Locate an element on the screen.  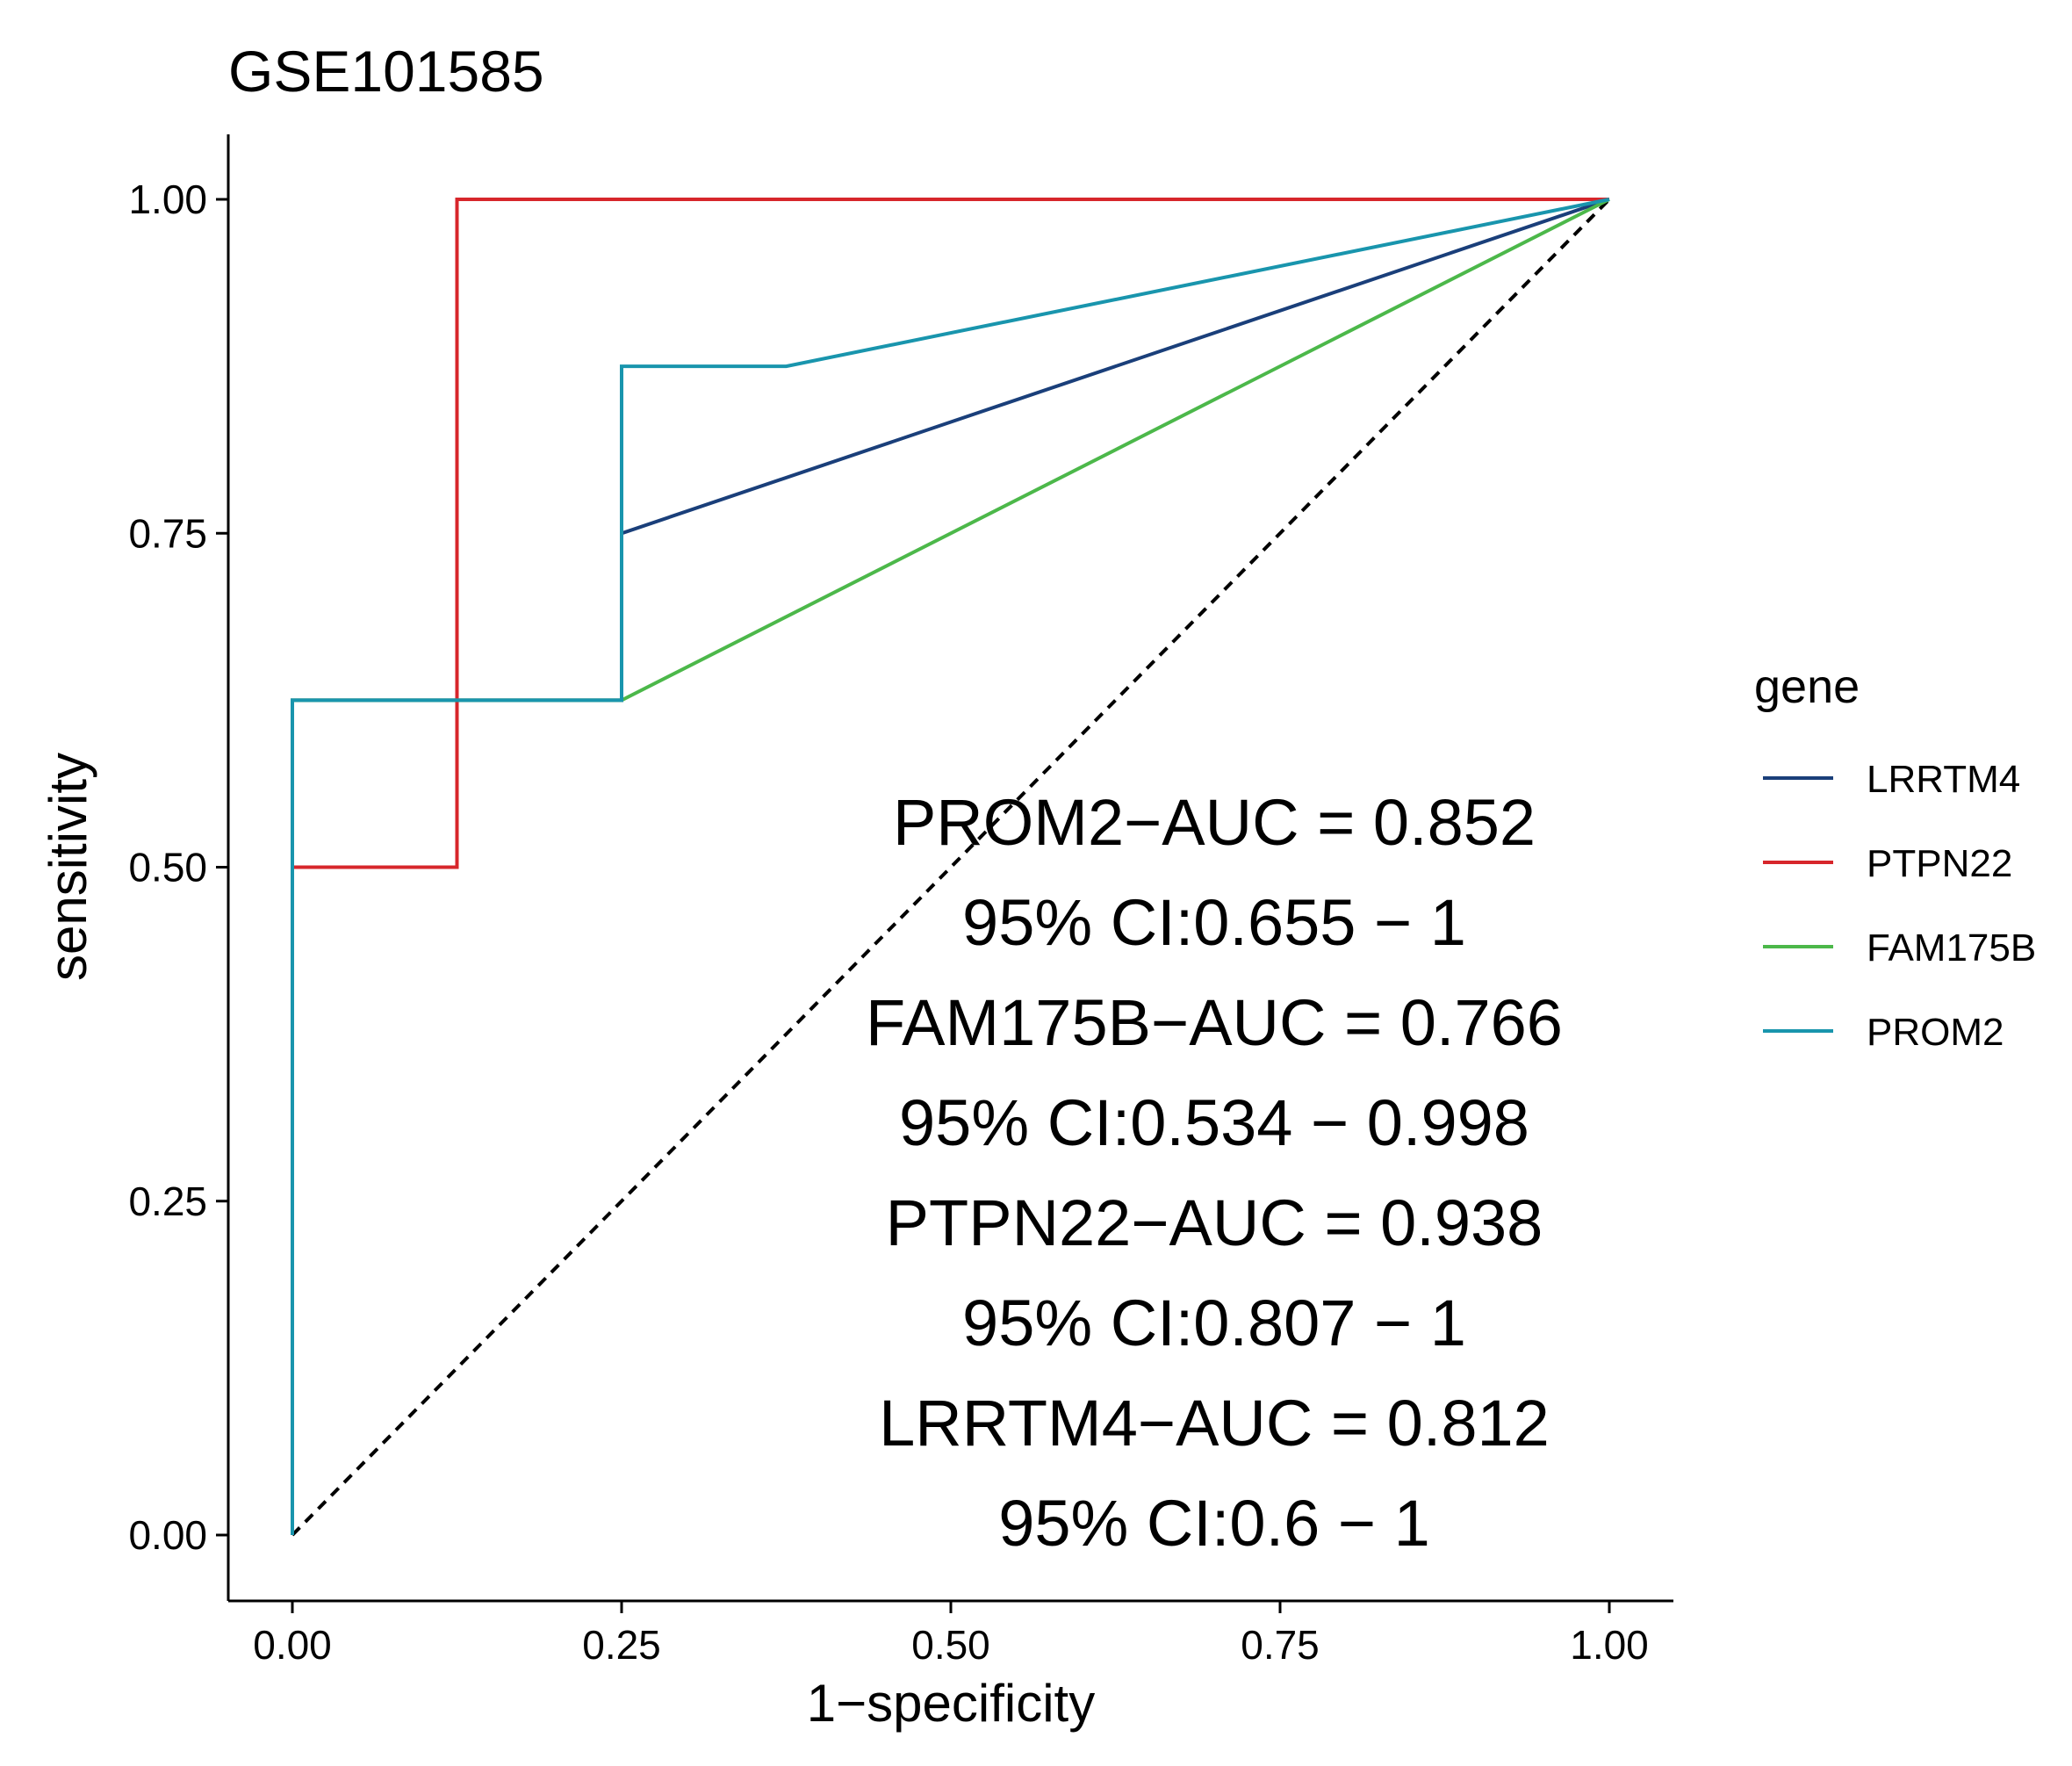
legend-label-prom2: PROM2 is located at coordinates (1936, 1032).